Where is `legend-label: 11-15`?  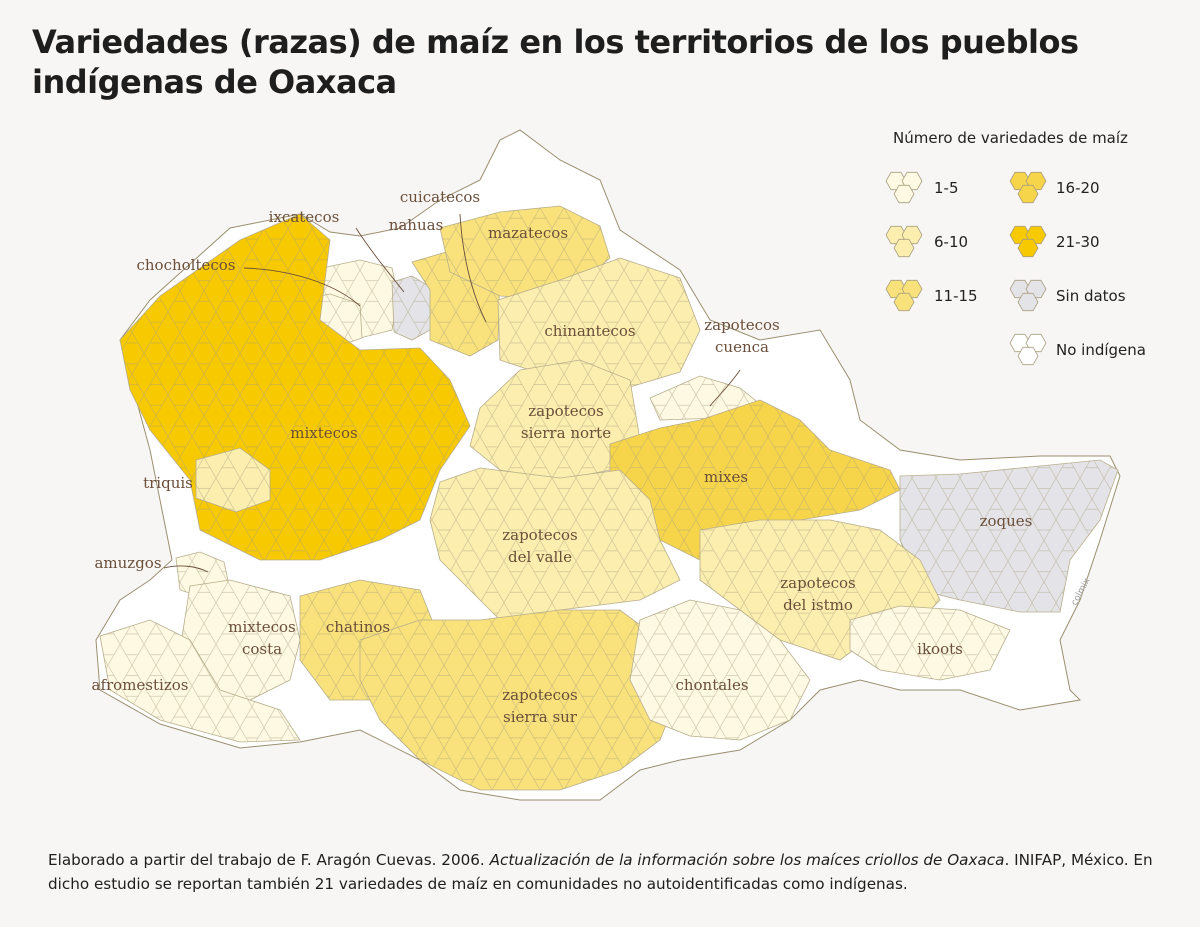 legend-label: 11-15 is located at coordinates (956, 296).